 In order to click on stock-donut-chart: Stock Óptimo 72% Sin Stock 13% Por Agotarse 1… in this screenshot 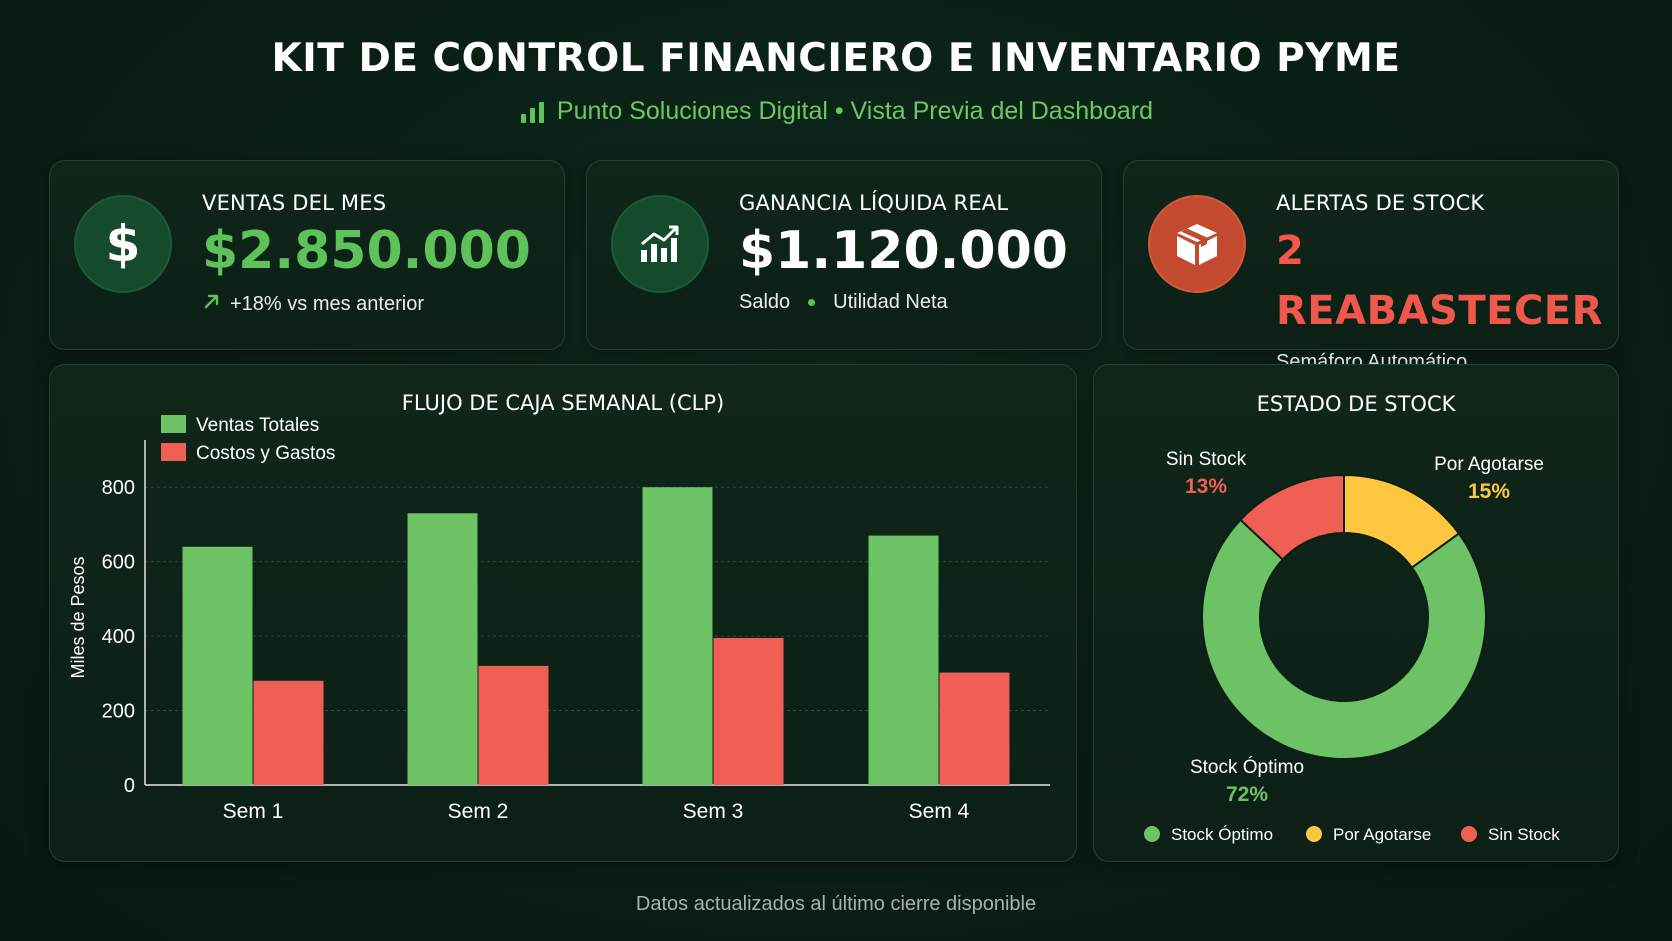, I will do `click(1352, 646)`.